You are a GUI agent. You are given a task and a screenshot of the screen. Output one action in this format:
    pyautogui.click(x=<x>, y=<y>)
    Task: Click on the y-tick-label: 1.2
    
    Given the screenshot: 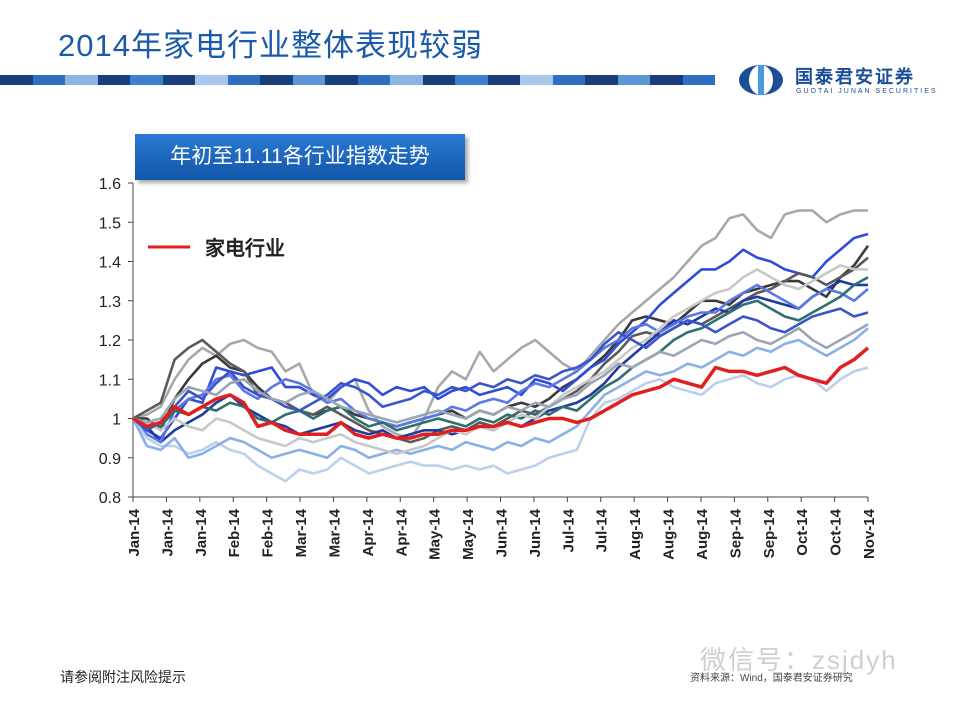 What is the action you would take?
    pyautogui.click(x=110, y=341)
    